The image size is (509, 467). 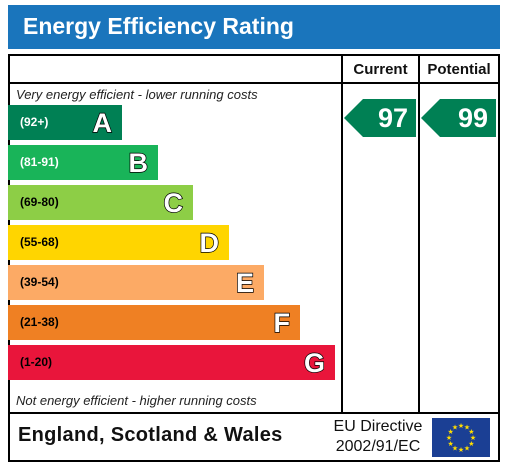 I want to click on band-letter: D, so click(x=209, y=242).